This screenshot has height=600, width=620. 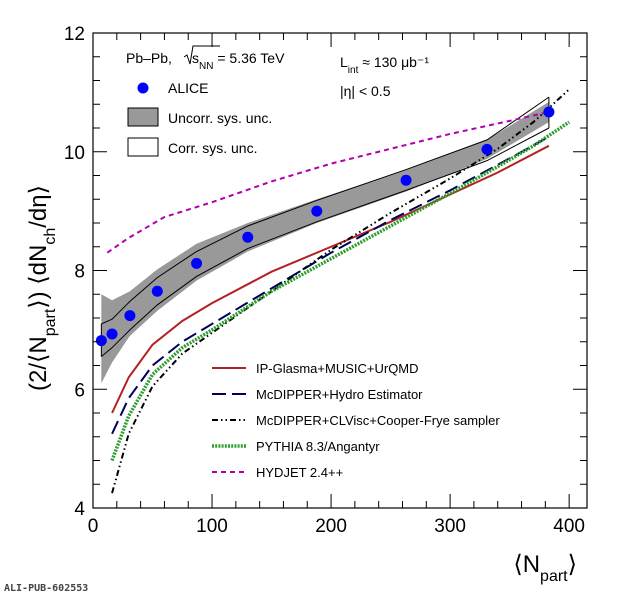 What do you see at coordinates (149, 58) in the screenshot?
I see `system-label: Pb–Pb,` at bounding box center [149, 58].